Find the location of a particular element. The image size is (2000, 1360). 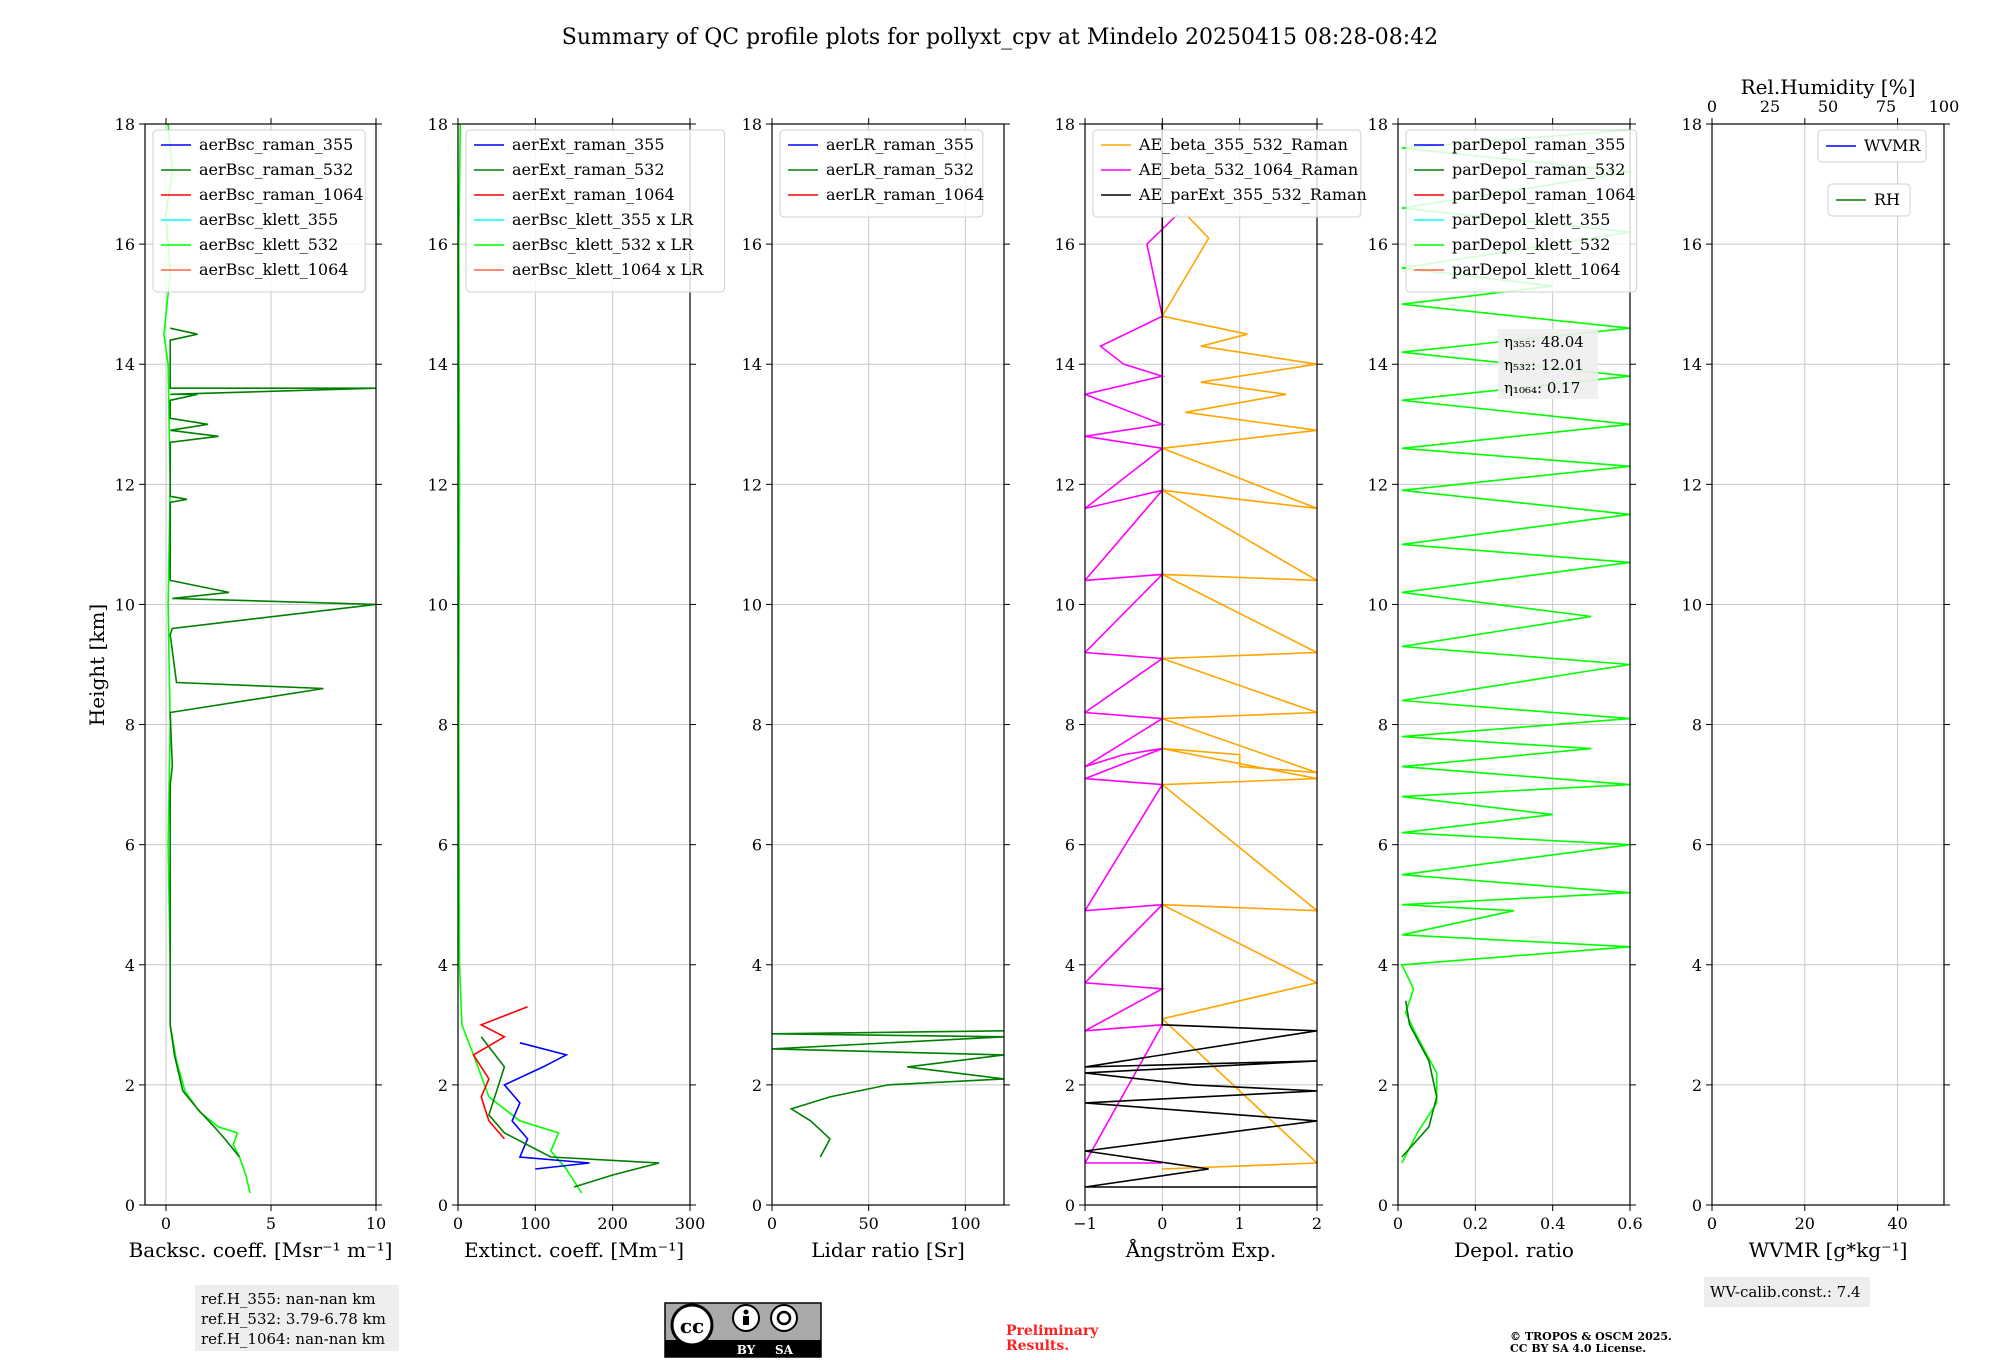

x-tick-label-2: 10 is located at coordinates (376, 1223).